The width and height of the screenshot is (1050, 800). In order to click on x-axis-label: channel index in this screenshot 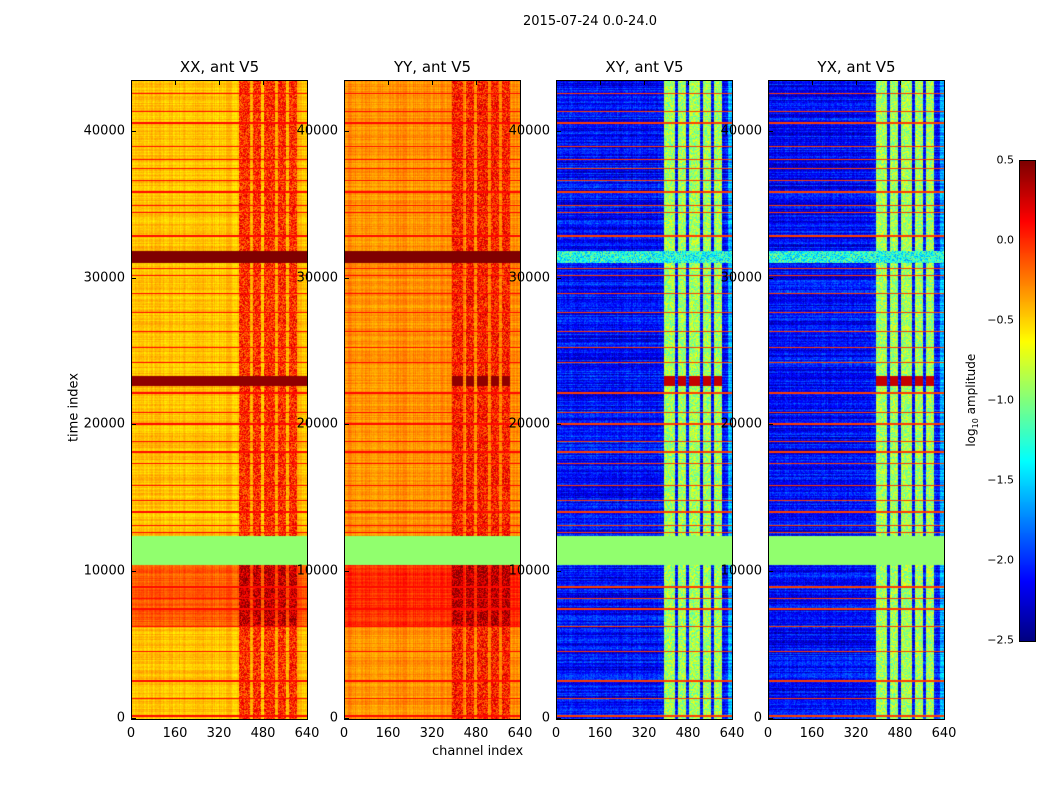, I will do `click(478, 751)`.